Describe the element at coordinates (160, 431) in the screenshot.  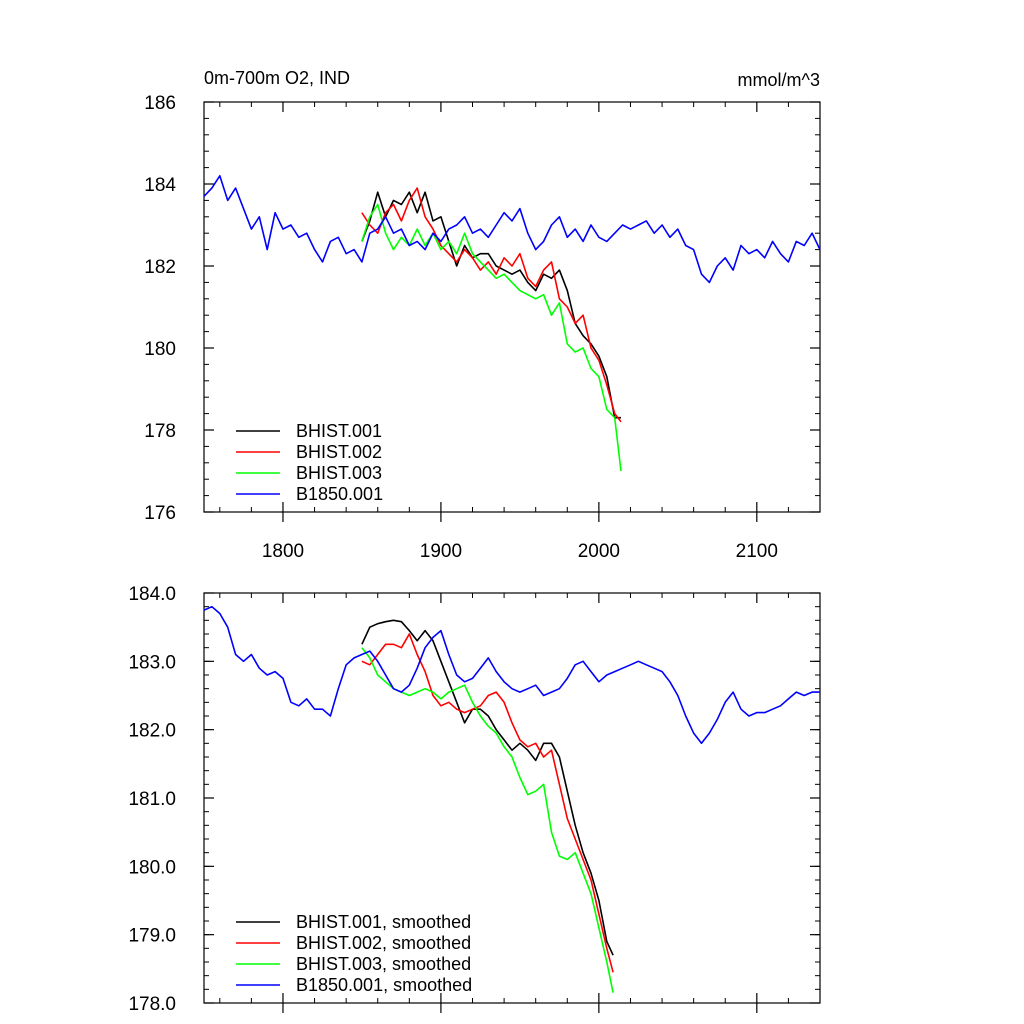
I see `y-tick-label: 178` at that location.